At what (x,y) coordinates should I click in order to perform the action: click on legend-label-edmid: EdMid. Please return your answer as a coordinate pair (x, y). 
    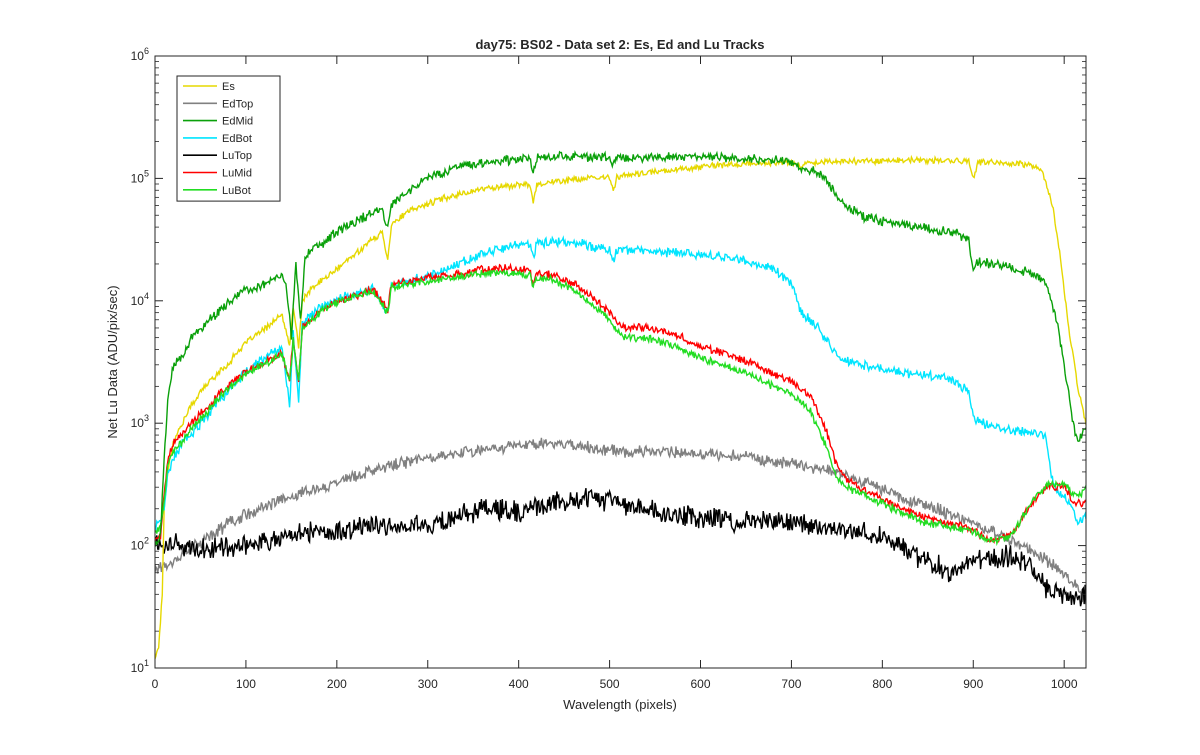
    Looking at the image, I should click on (237, 122).